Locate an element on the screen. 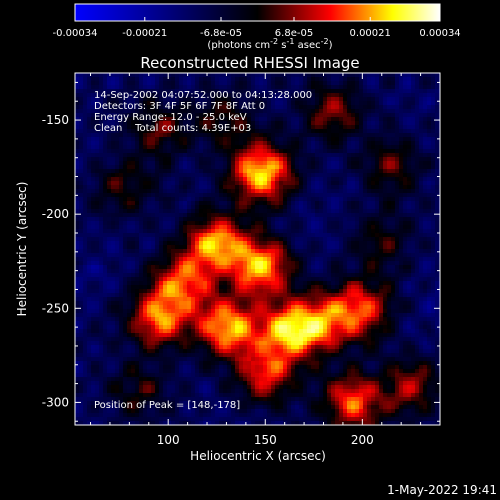 This screenshot has height=500, width=500. annotation-detectors: Detectors: 3F 4F 5F 6F 7F 8F Att 0 is located at coordinates (179, 106).